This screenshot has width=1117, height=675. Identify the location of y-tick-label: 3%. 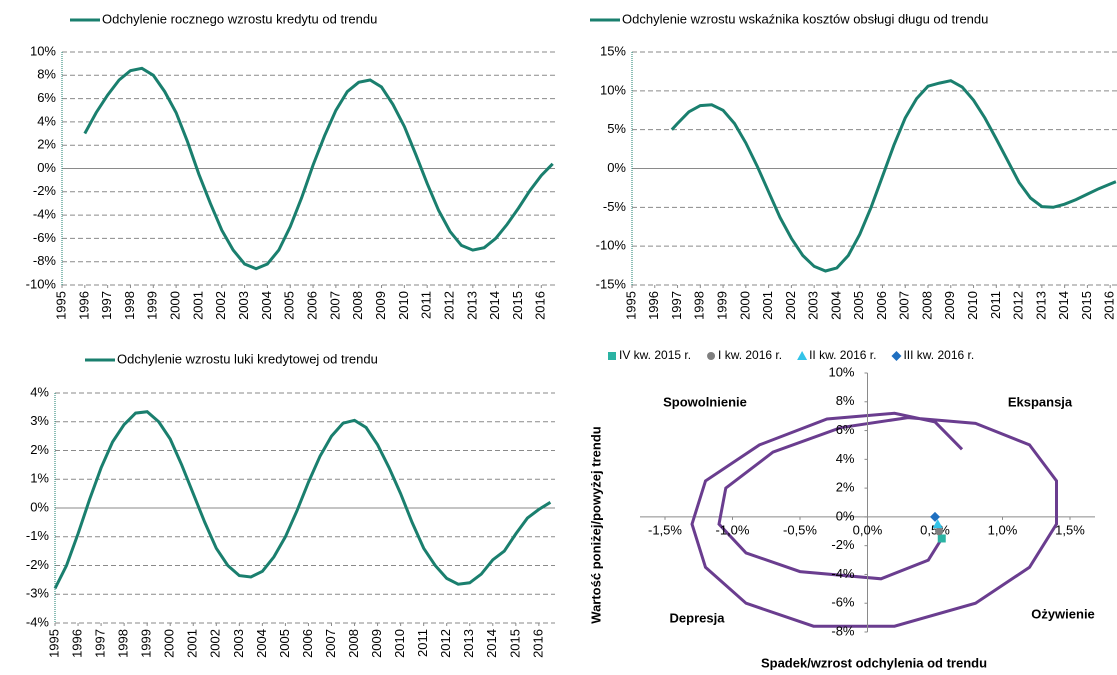
(39, 420).